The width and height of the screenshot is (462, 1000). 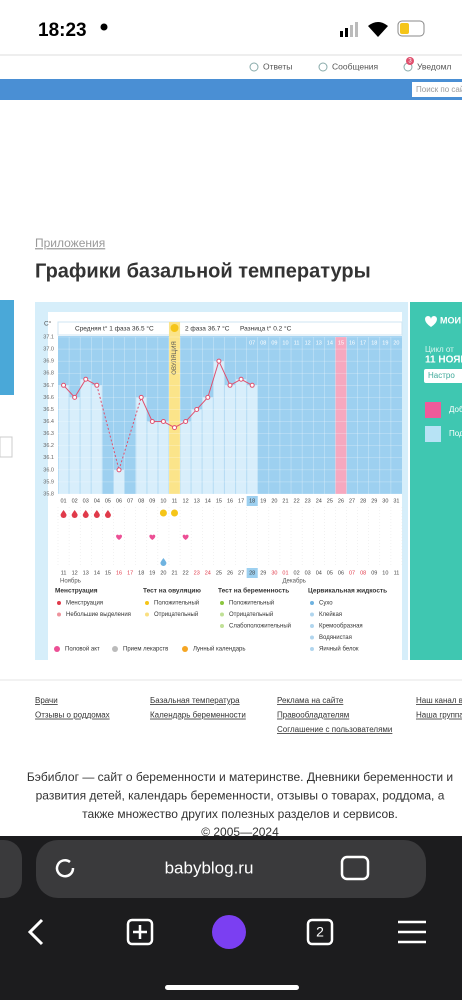 I want to click on y-tick-label: 36.1, so click(x=48, y=458).